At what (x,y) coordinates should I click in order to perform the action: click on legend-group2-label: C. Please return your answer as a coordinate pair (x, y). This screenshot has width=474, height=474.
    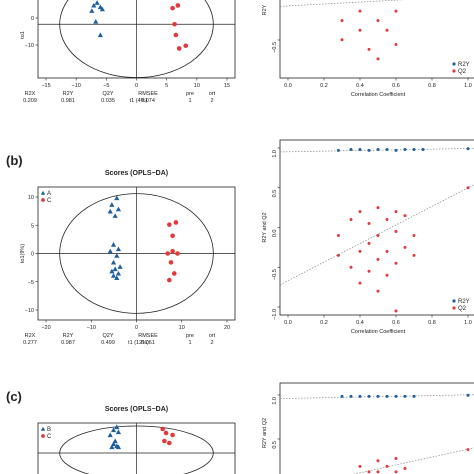
    Looking at the image, I should click on (49, 437).